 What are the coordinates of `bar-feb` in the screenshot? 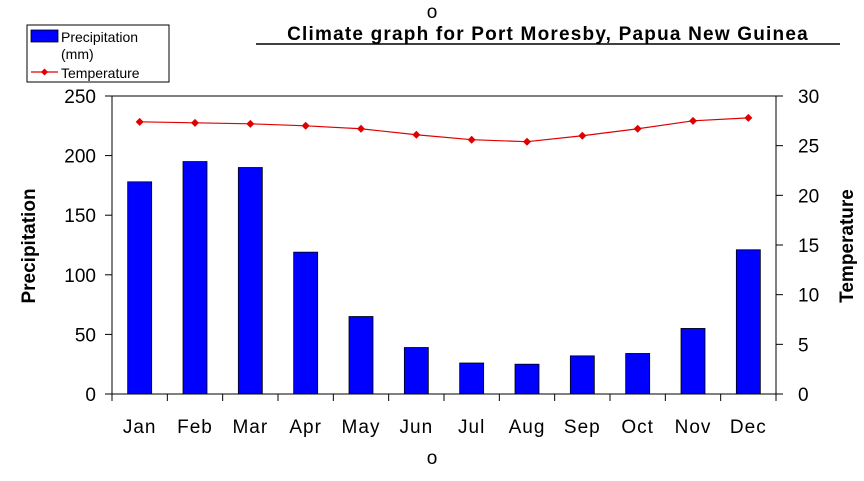 It's located at (195, 278).